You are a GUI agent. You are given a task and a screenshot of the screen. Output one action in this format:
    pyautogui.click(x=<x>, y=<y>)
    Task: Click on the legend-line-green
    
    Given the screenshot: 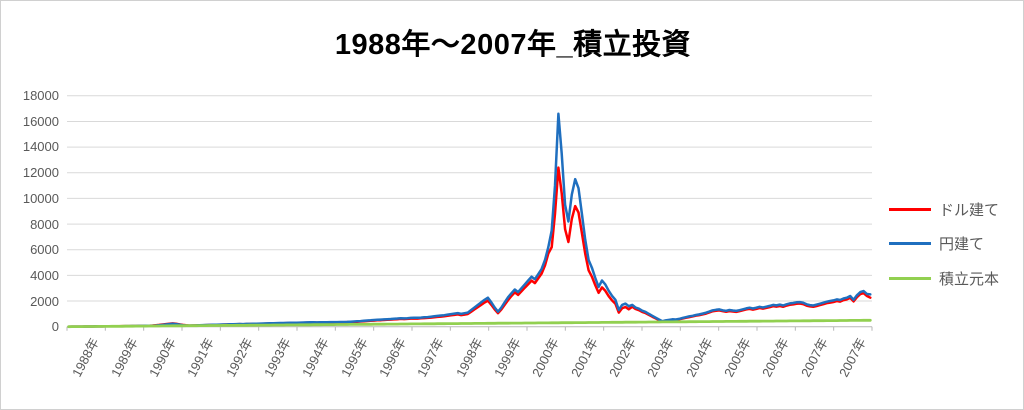 What is the action you would take?
    pyautogui.click(x=910, y=278)
    